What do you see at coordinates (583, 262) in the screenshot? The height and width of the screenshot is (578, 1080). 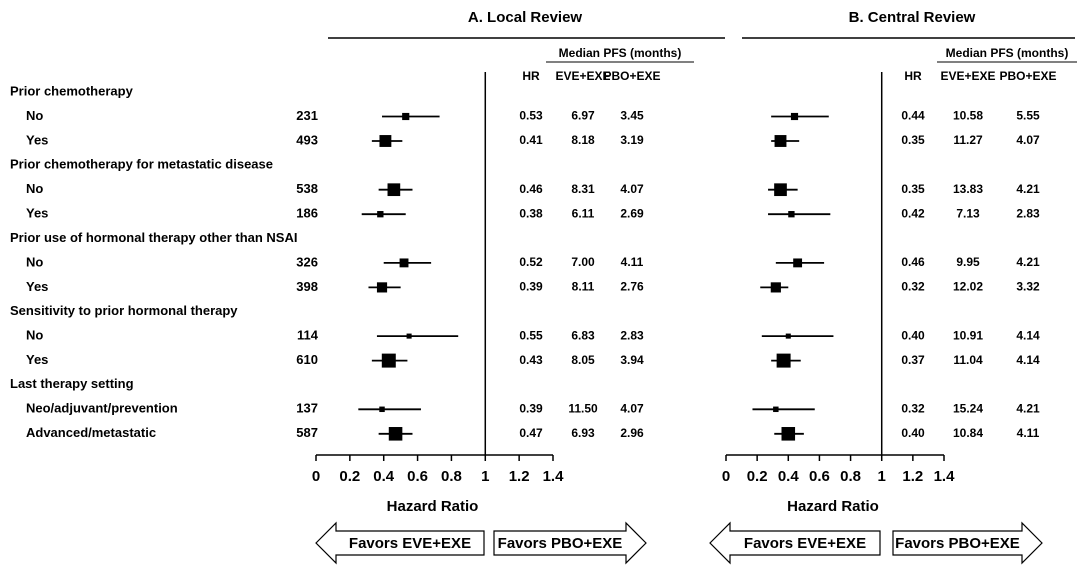 I see `eve-median: 7.00` at bounding box center [583, 262].